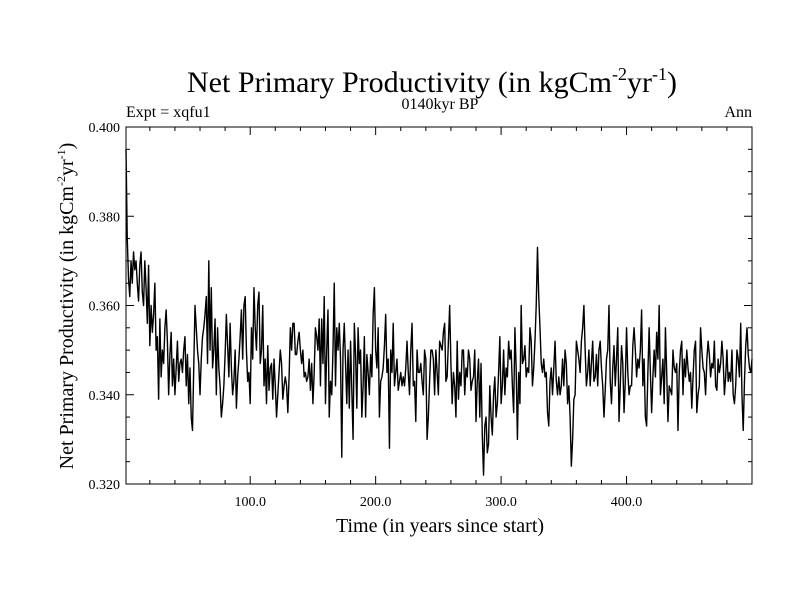 This screenshot has width=800, height=600. What do you see at coordinates (627, 502) in the screenshot?
I see `x-tick-label: 400.0` at bounding box center [627, 502].